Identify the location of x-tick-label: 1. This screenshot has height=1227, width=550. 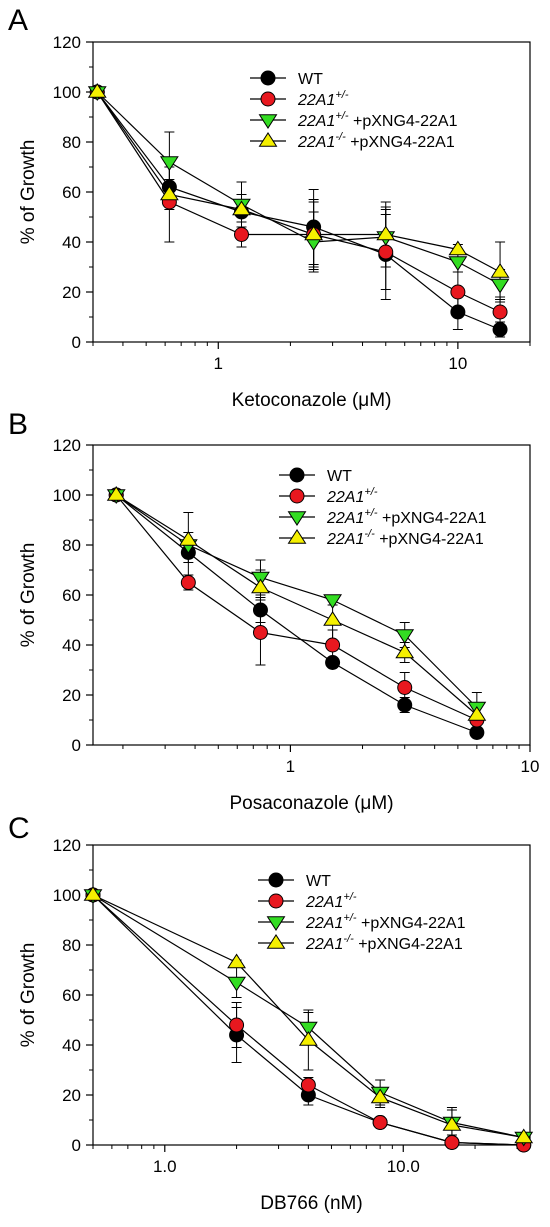
(290, 766).